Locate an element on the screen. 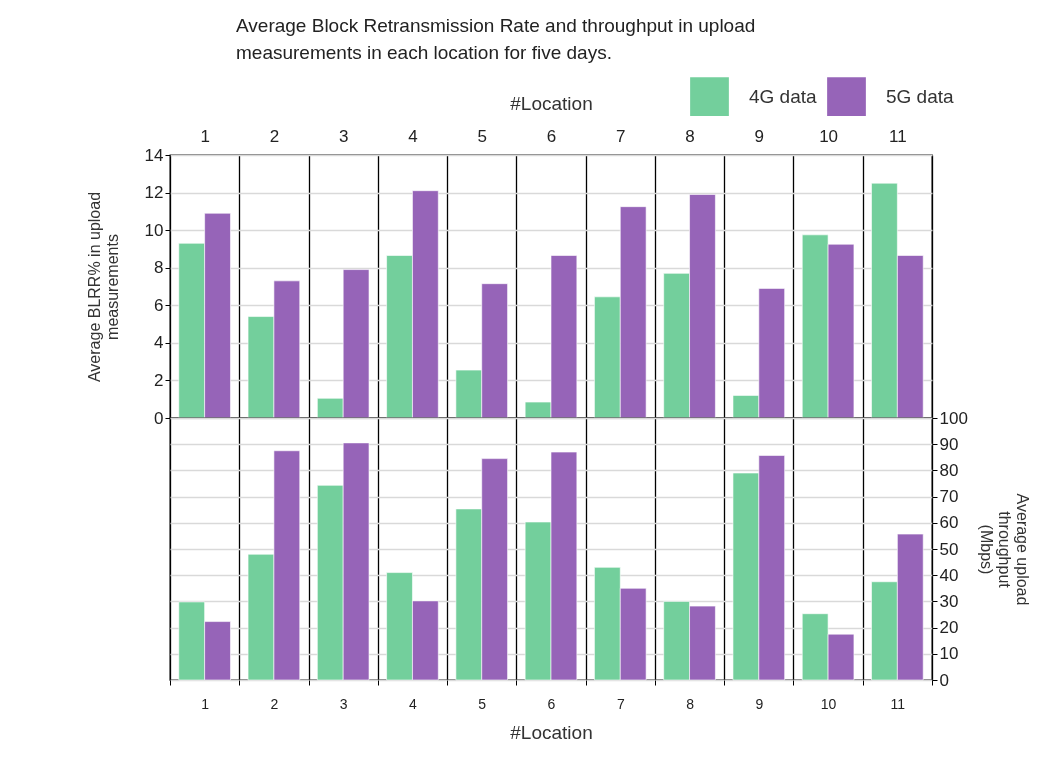  chart-title: Average Block Retransmission Rate and throughput in upload measurements in each location for five days. is located at coordinates (496, 39).